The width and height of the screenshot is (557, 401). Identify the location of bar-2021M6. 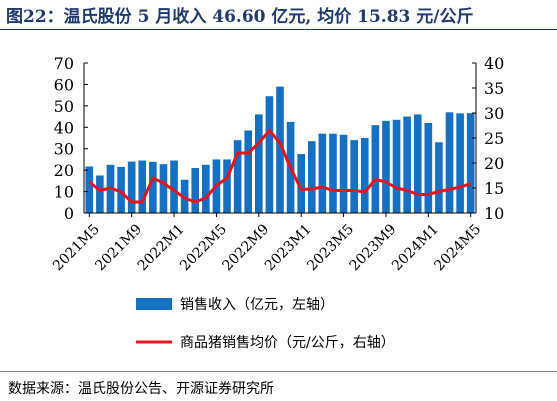
(100, 194).